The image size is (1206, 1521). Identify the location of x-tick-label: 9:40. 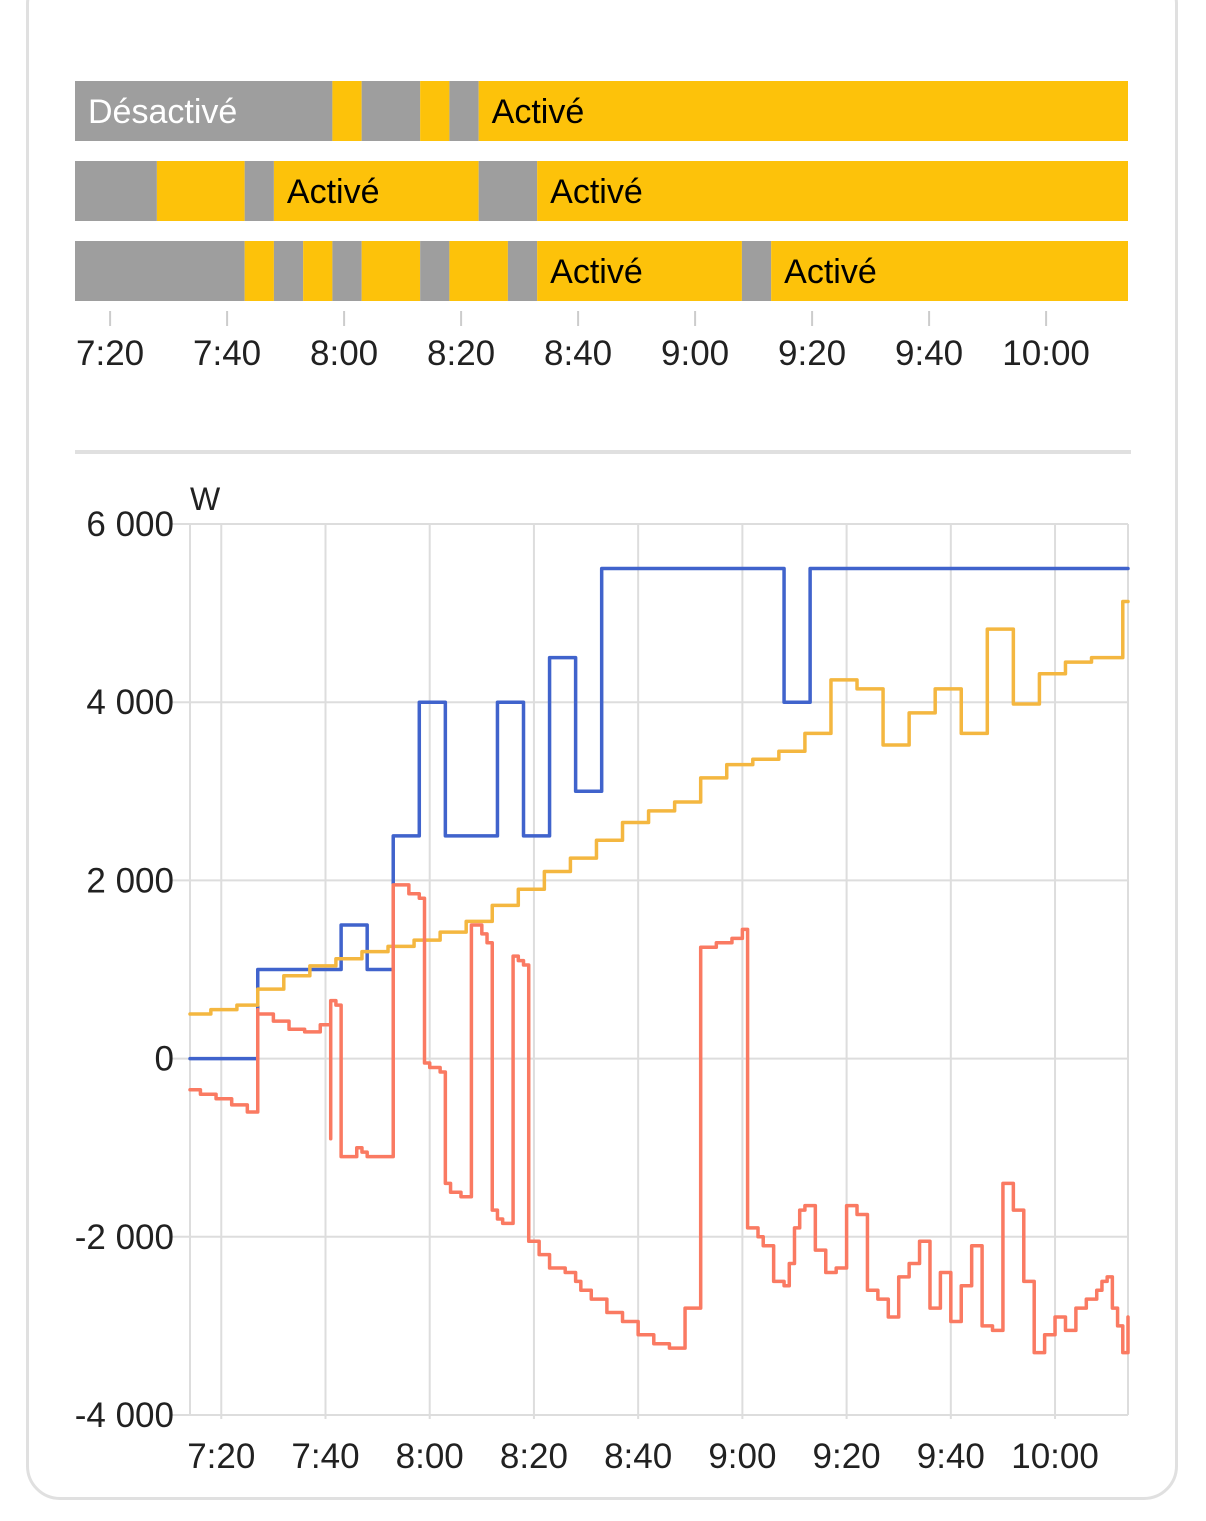
(951, 1456).